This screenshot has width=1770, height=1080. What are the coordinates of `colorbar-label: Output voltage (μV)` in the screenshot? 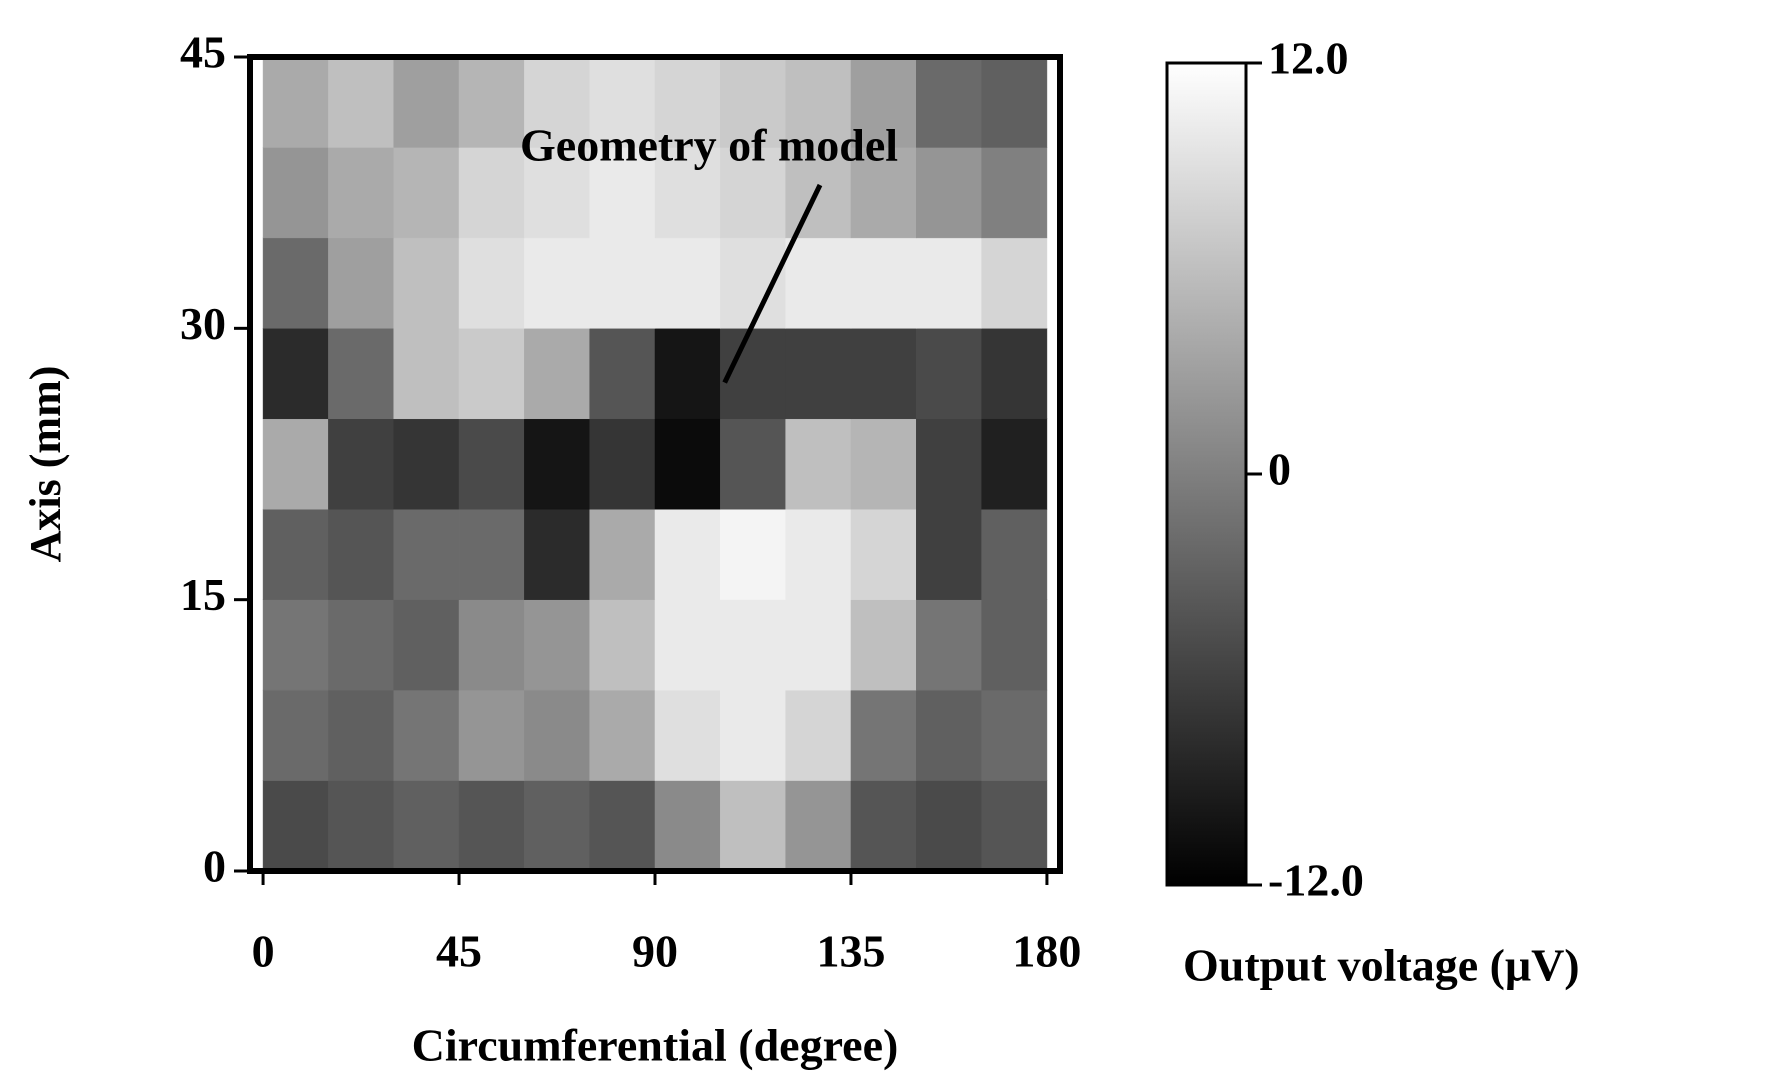 It's located at (1381, 965).